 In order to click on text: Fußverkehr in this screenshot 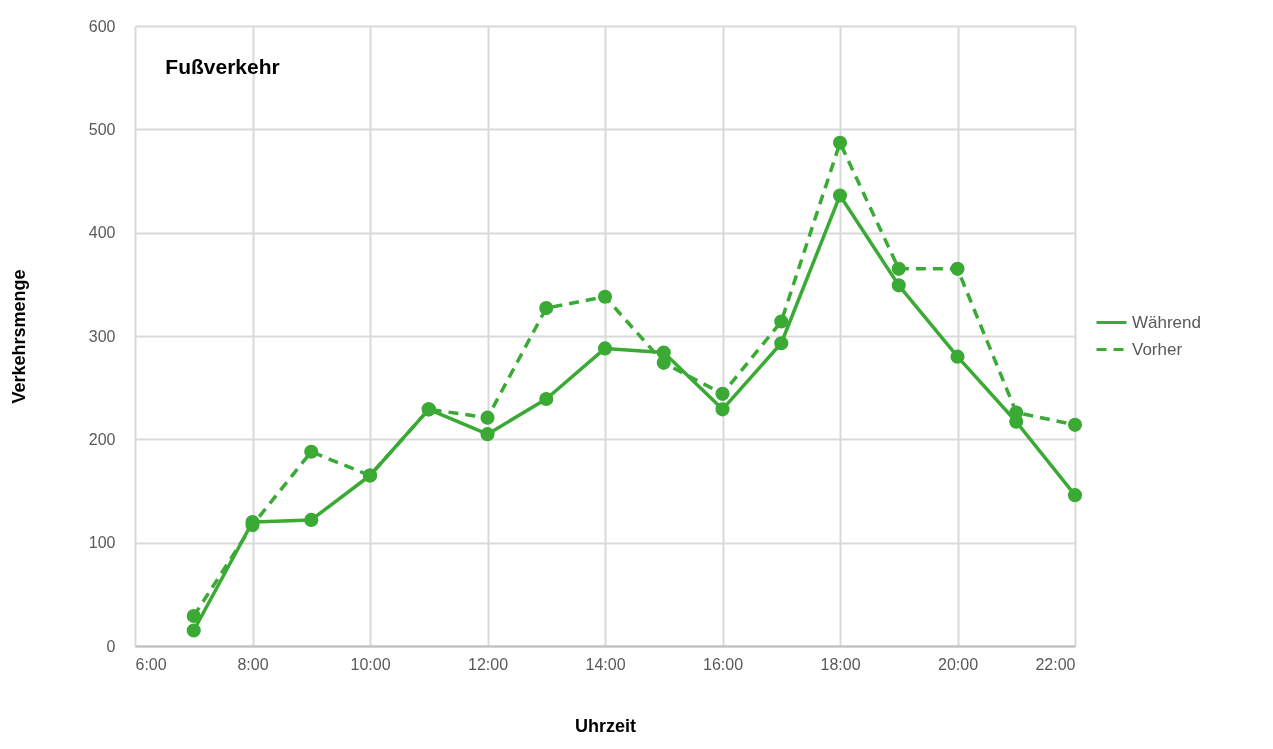, I will do `click(222, 66)`.